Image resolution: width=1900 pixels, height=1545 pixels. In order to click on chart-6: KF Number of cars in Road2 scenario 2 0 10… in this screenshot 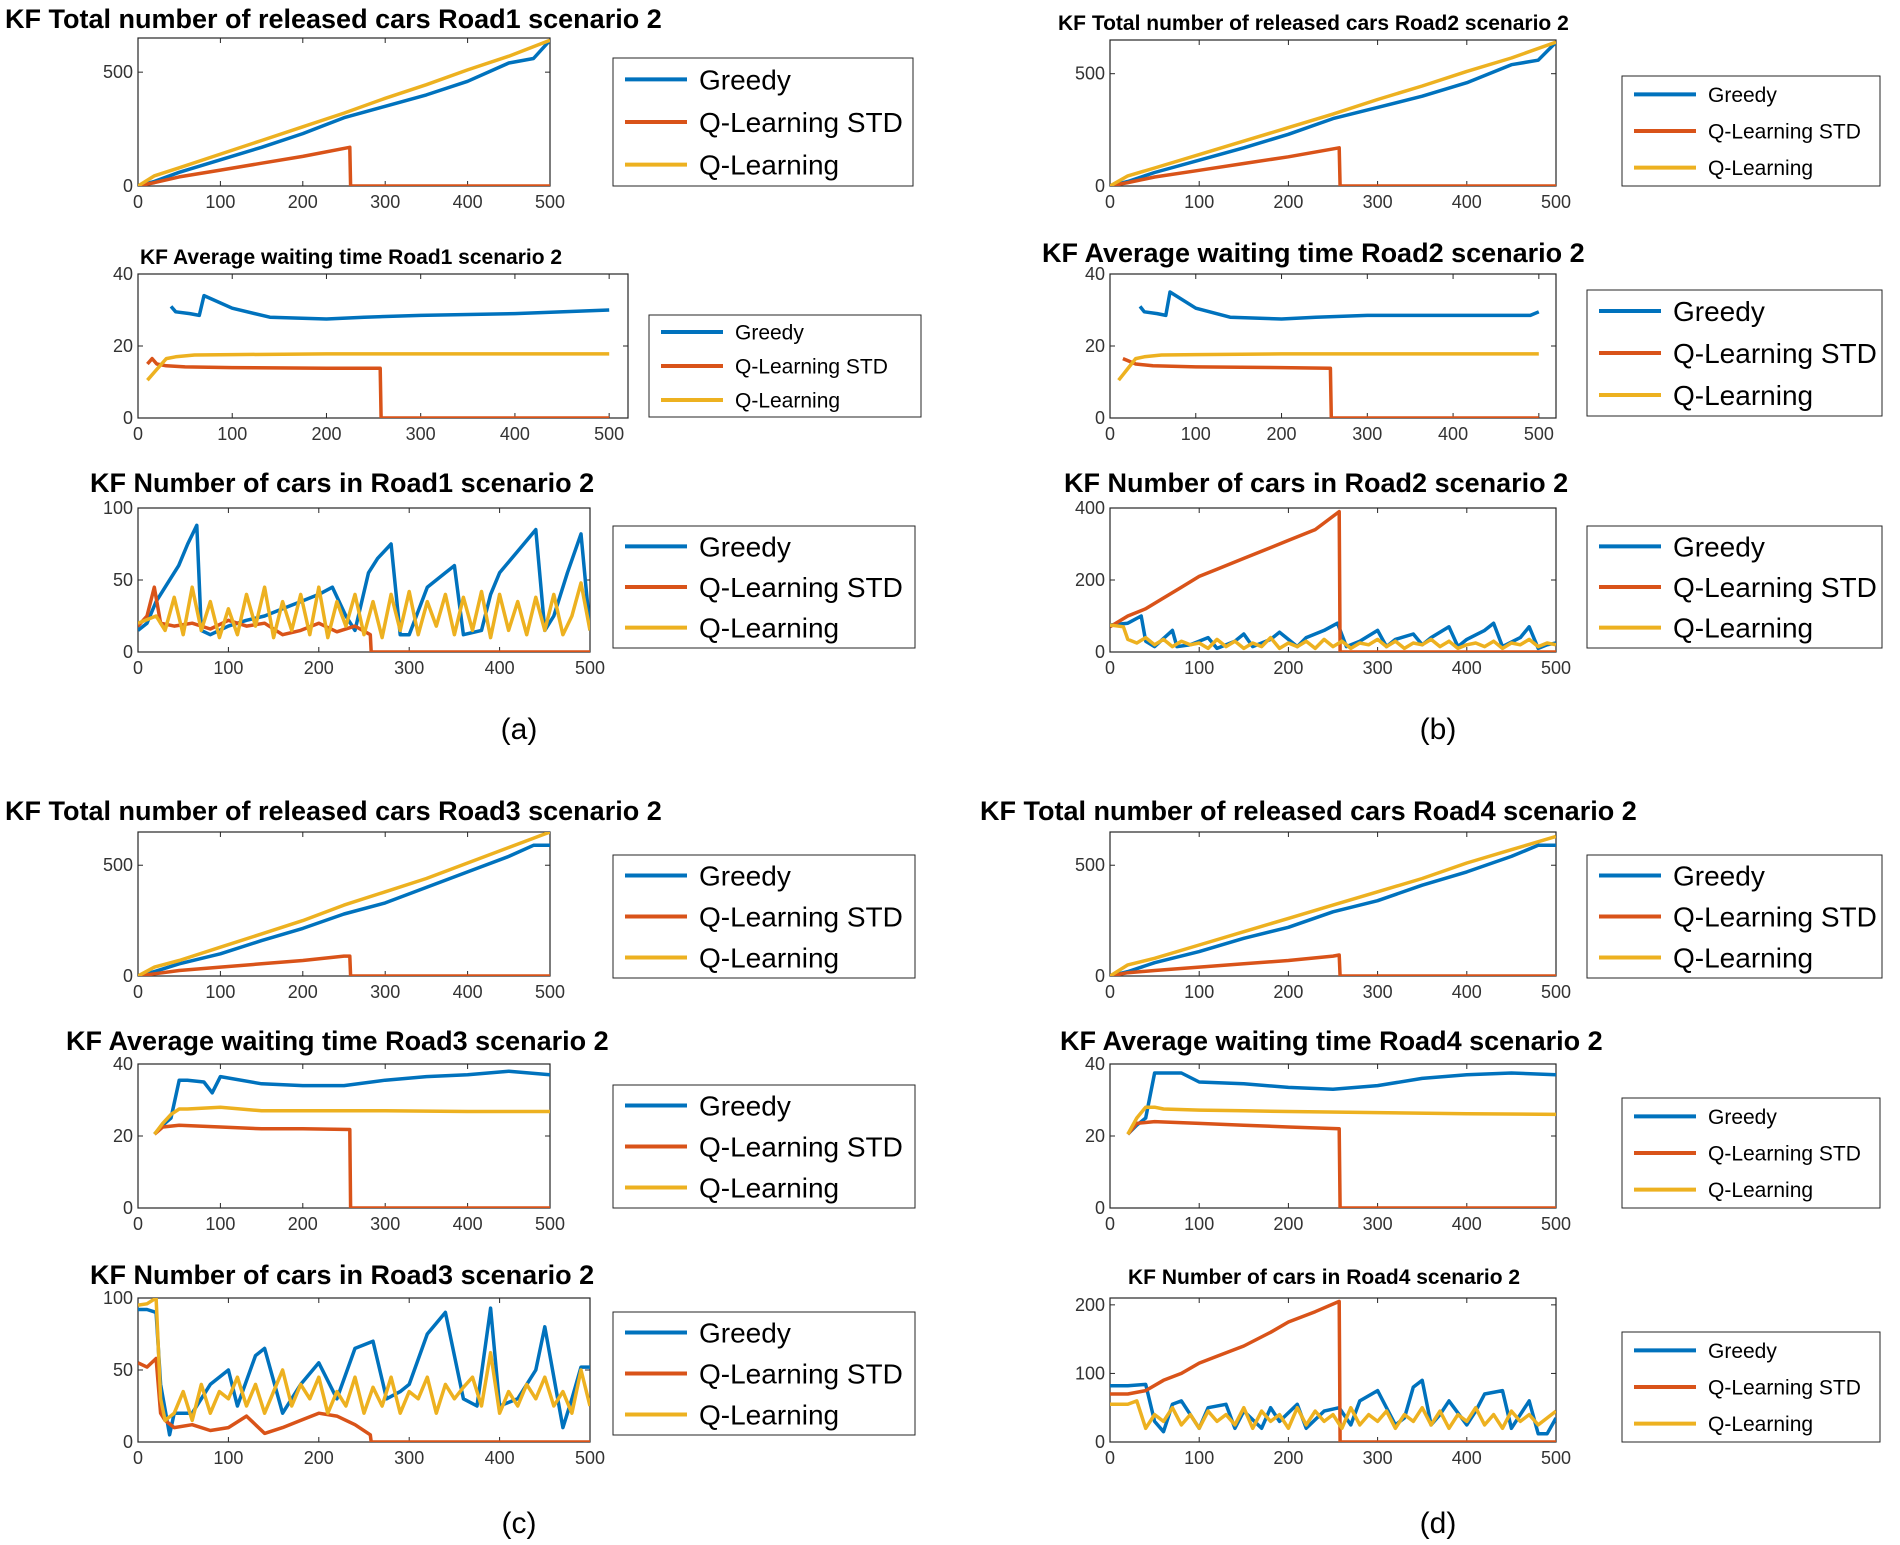, I will do `click(1473, 573)`.